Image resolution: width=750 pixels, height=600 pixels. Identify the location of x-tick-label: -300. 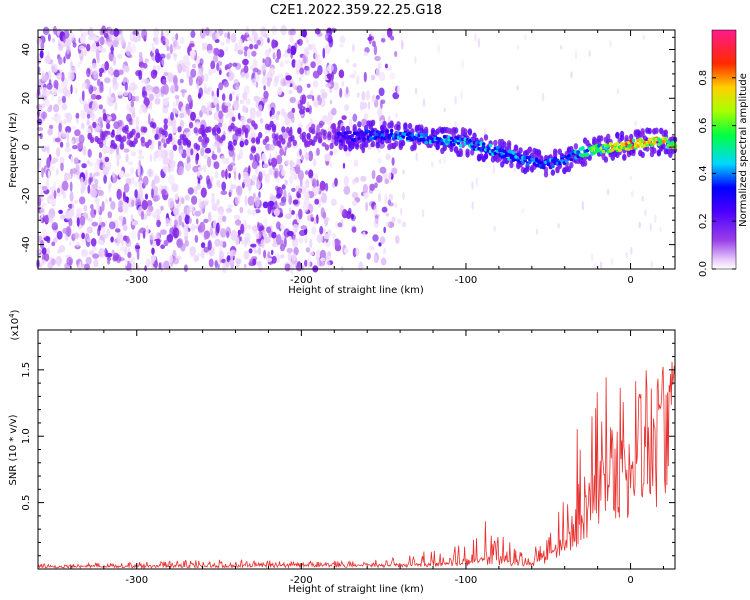
(136, 580).